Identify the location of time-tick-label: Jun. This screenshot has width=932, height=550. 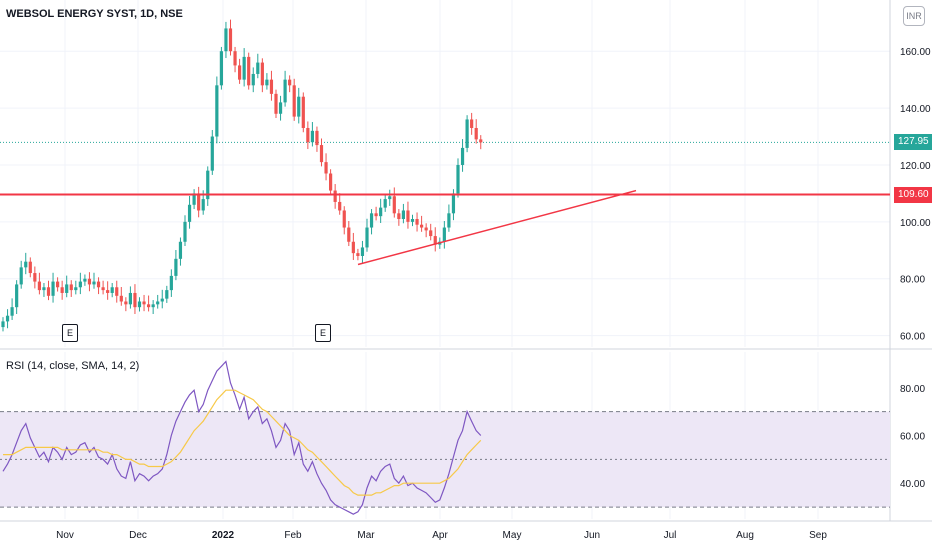
(592, 535).